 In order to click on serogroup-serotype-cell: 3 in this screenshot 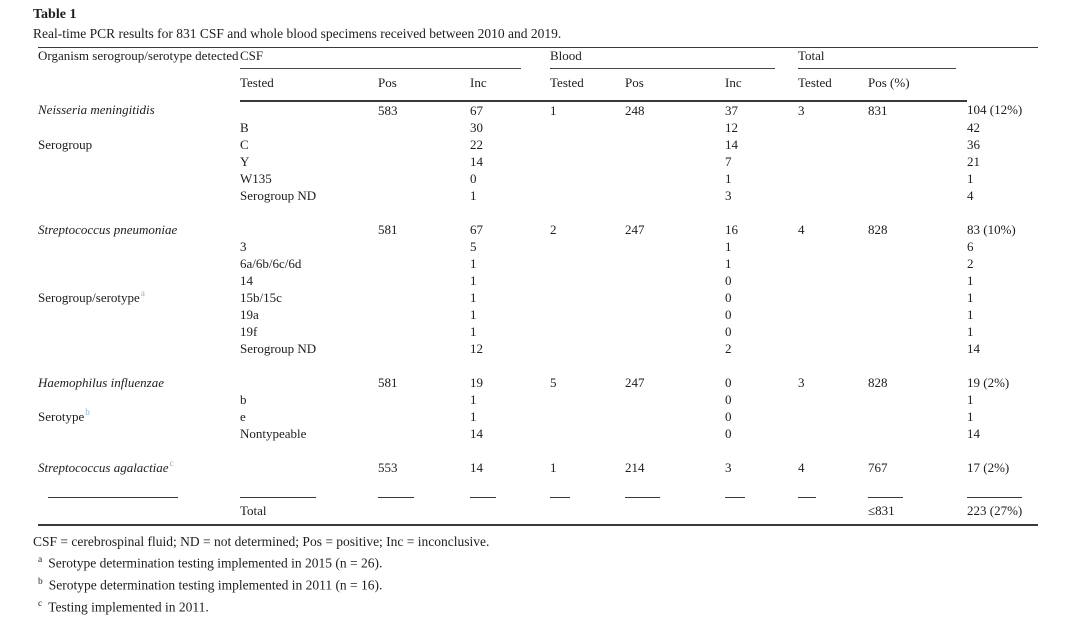, I will do `click(243, 246)`.